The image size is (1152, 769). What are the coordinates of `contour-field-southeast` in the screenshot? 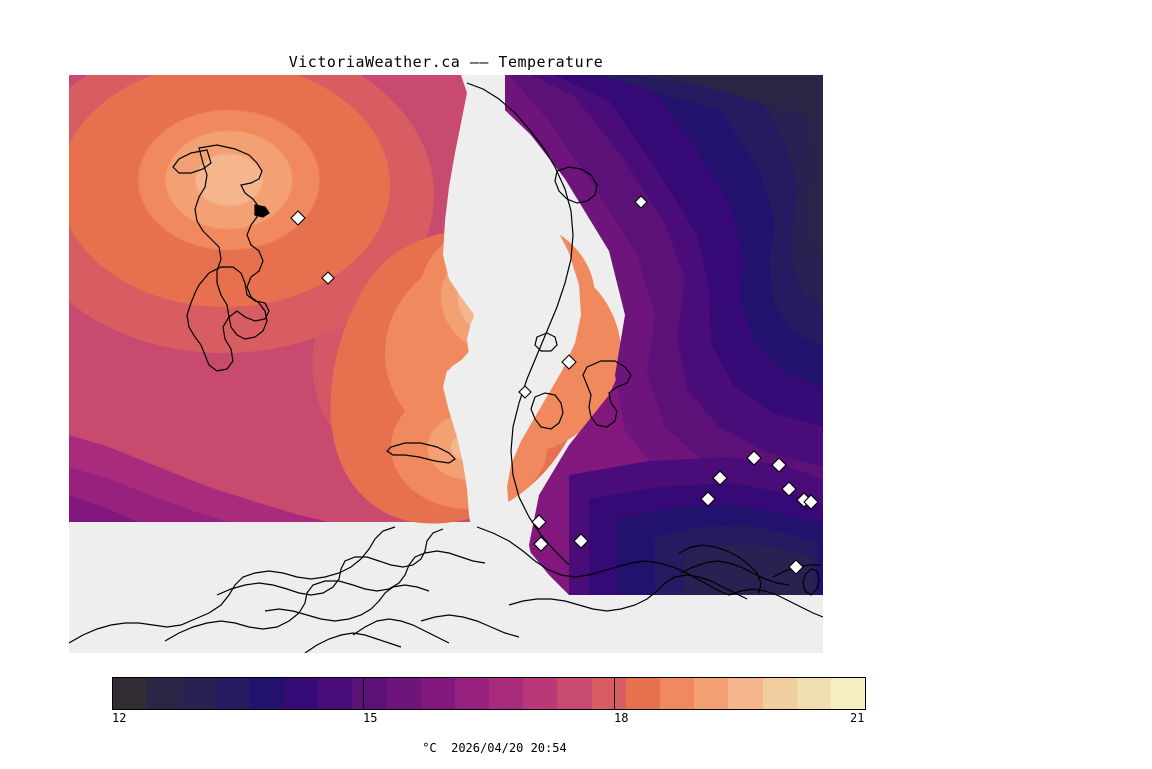 It's located at (696, 526).